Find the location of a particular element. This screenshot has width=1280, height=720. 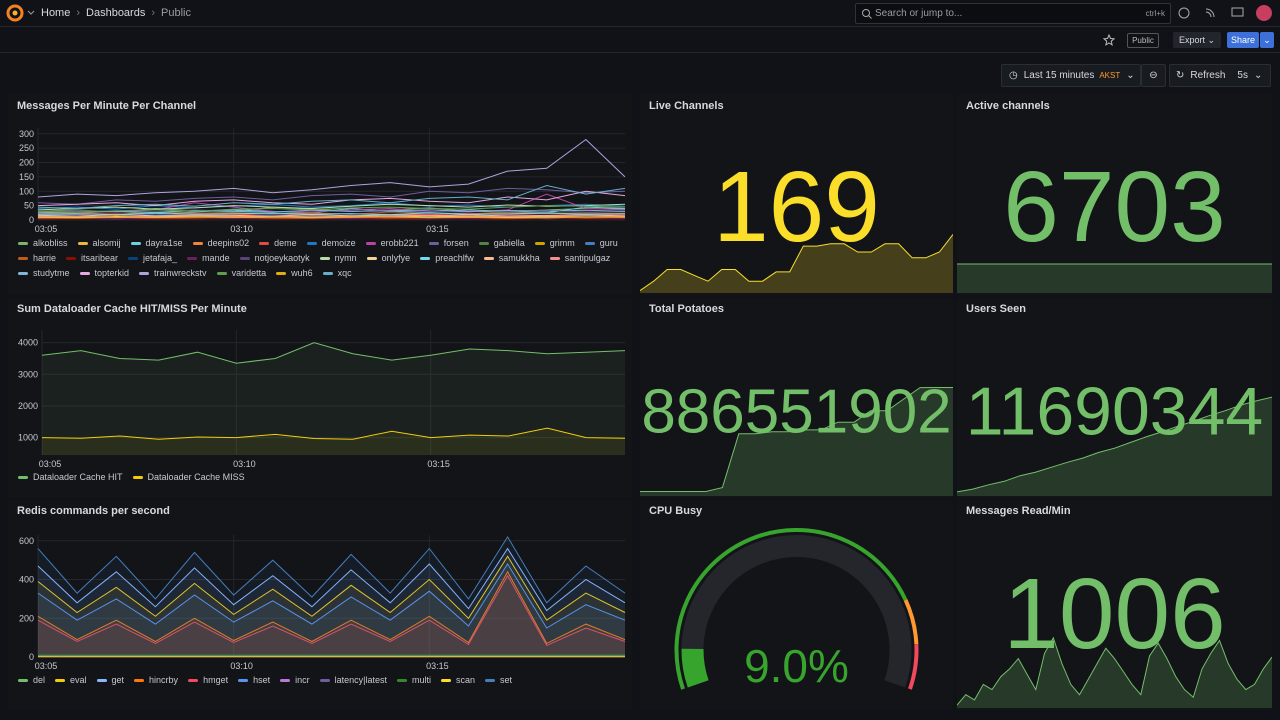

refresh-label: Refresh is located at coordinates (1208, 75).